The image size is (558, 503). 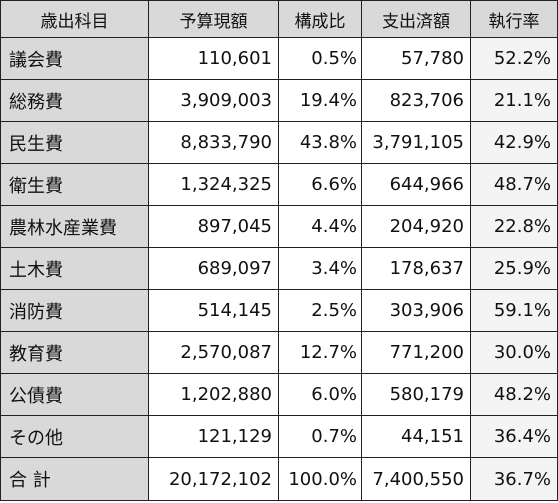 What do you see at coordinates (74, 142) in the screenshot?
I see `cell-item: 民生費` at bounding box center [74, 142].